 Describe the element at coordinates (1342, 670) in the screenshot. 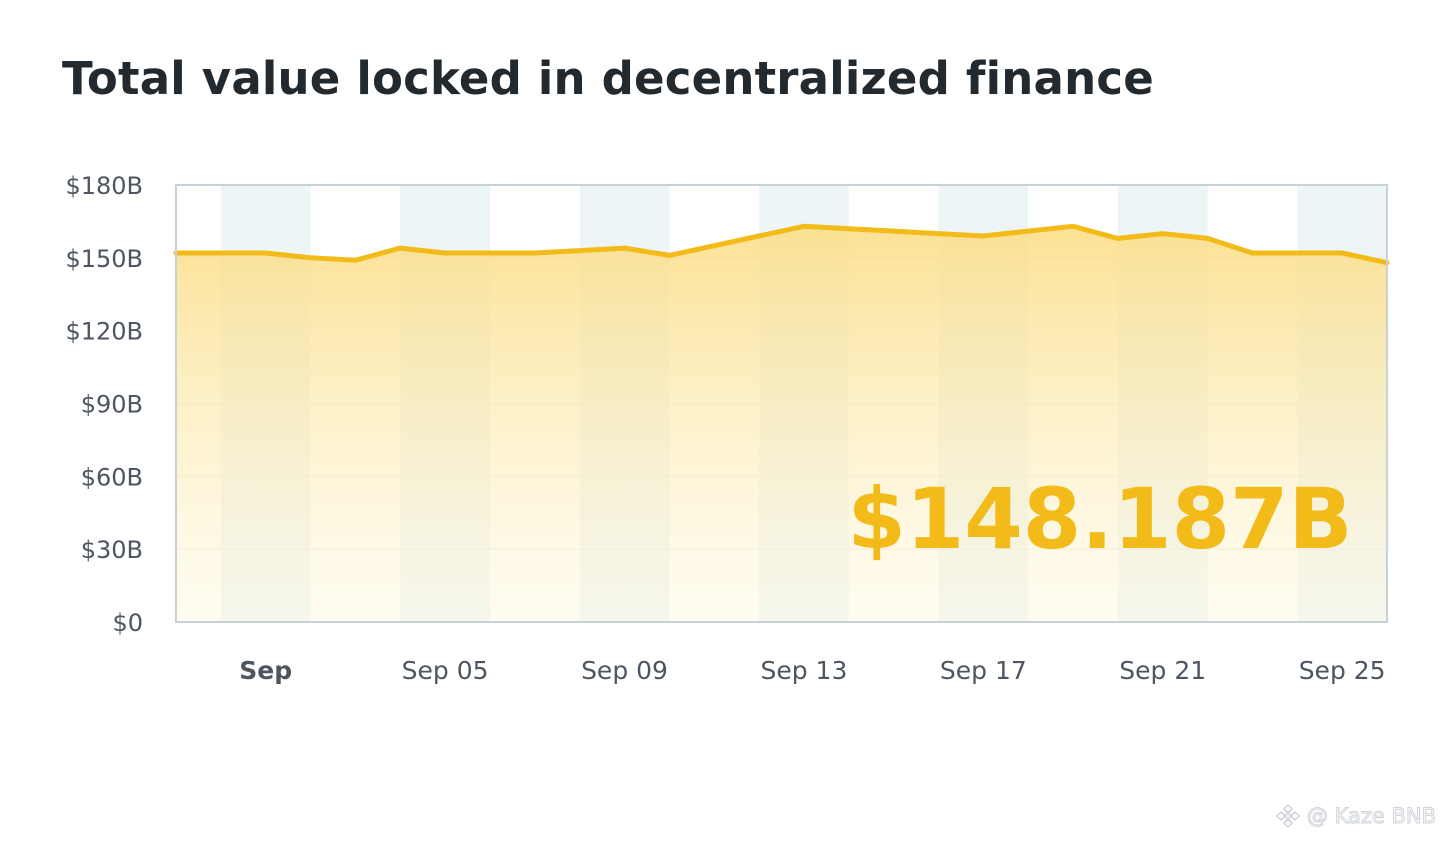

I see `x-tick-label: Sep 25` at that location.